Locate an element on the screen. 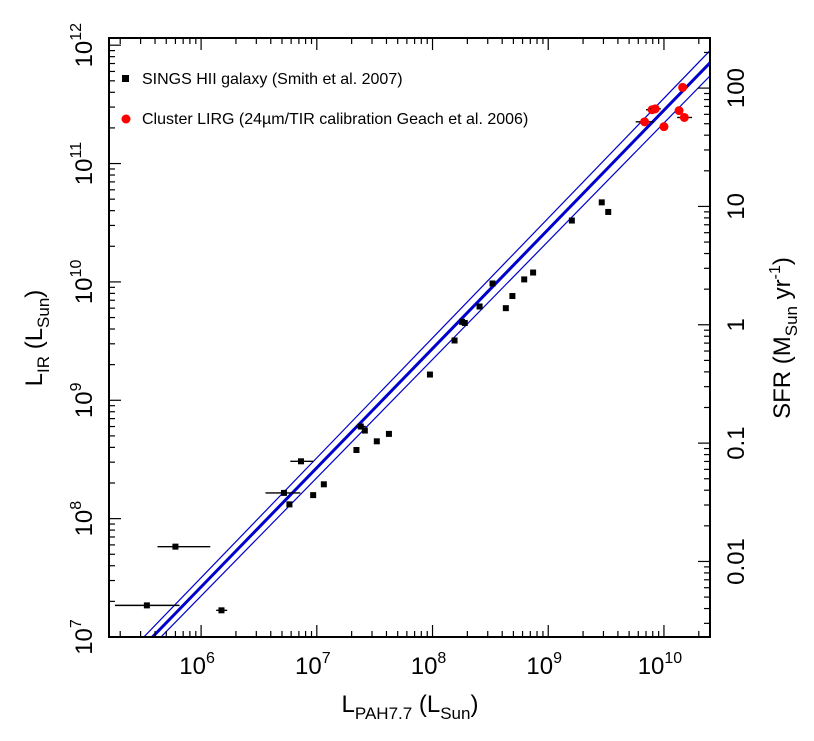 The image size is (814, 741). x-tick-label: 10¹⁰ is located at coordinates (660, 665).